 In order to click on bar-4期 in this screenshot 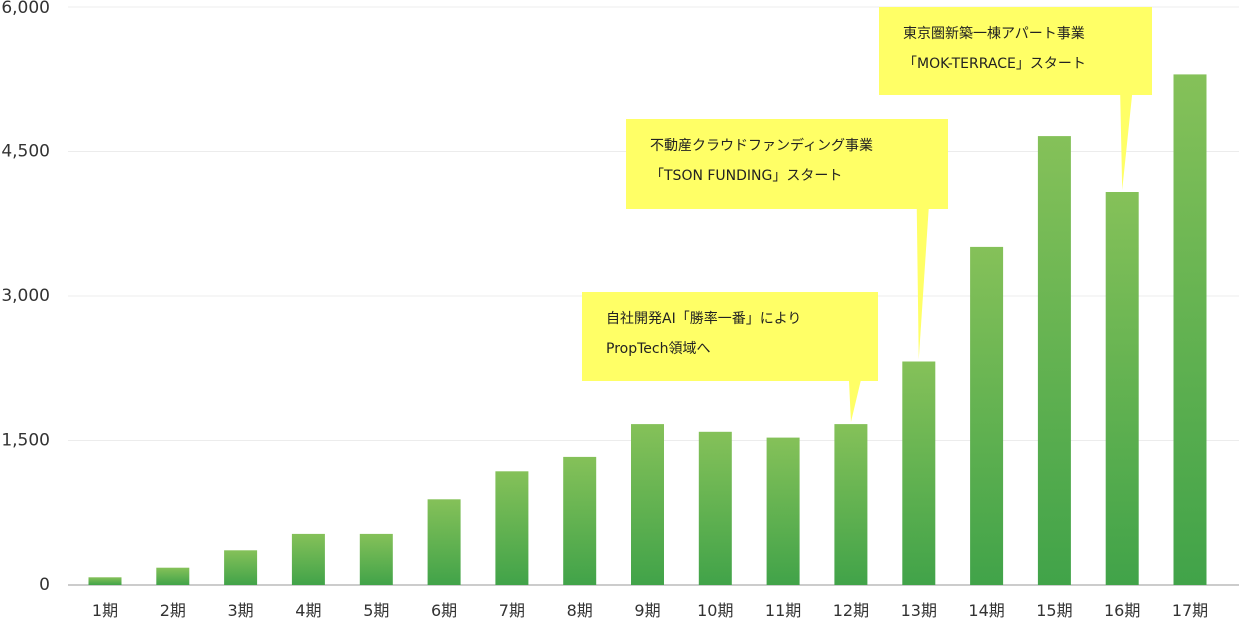, I will do `click(308, 559)`.